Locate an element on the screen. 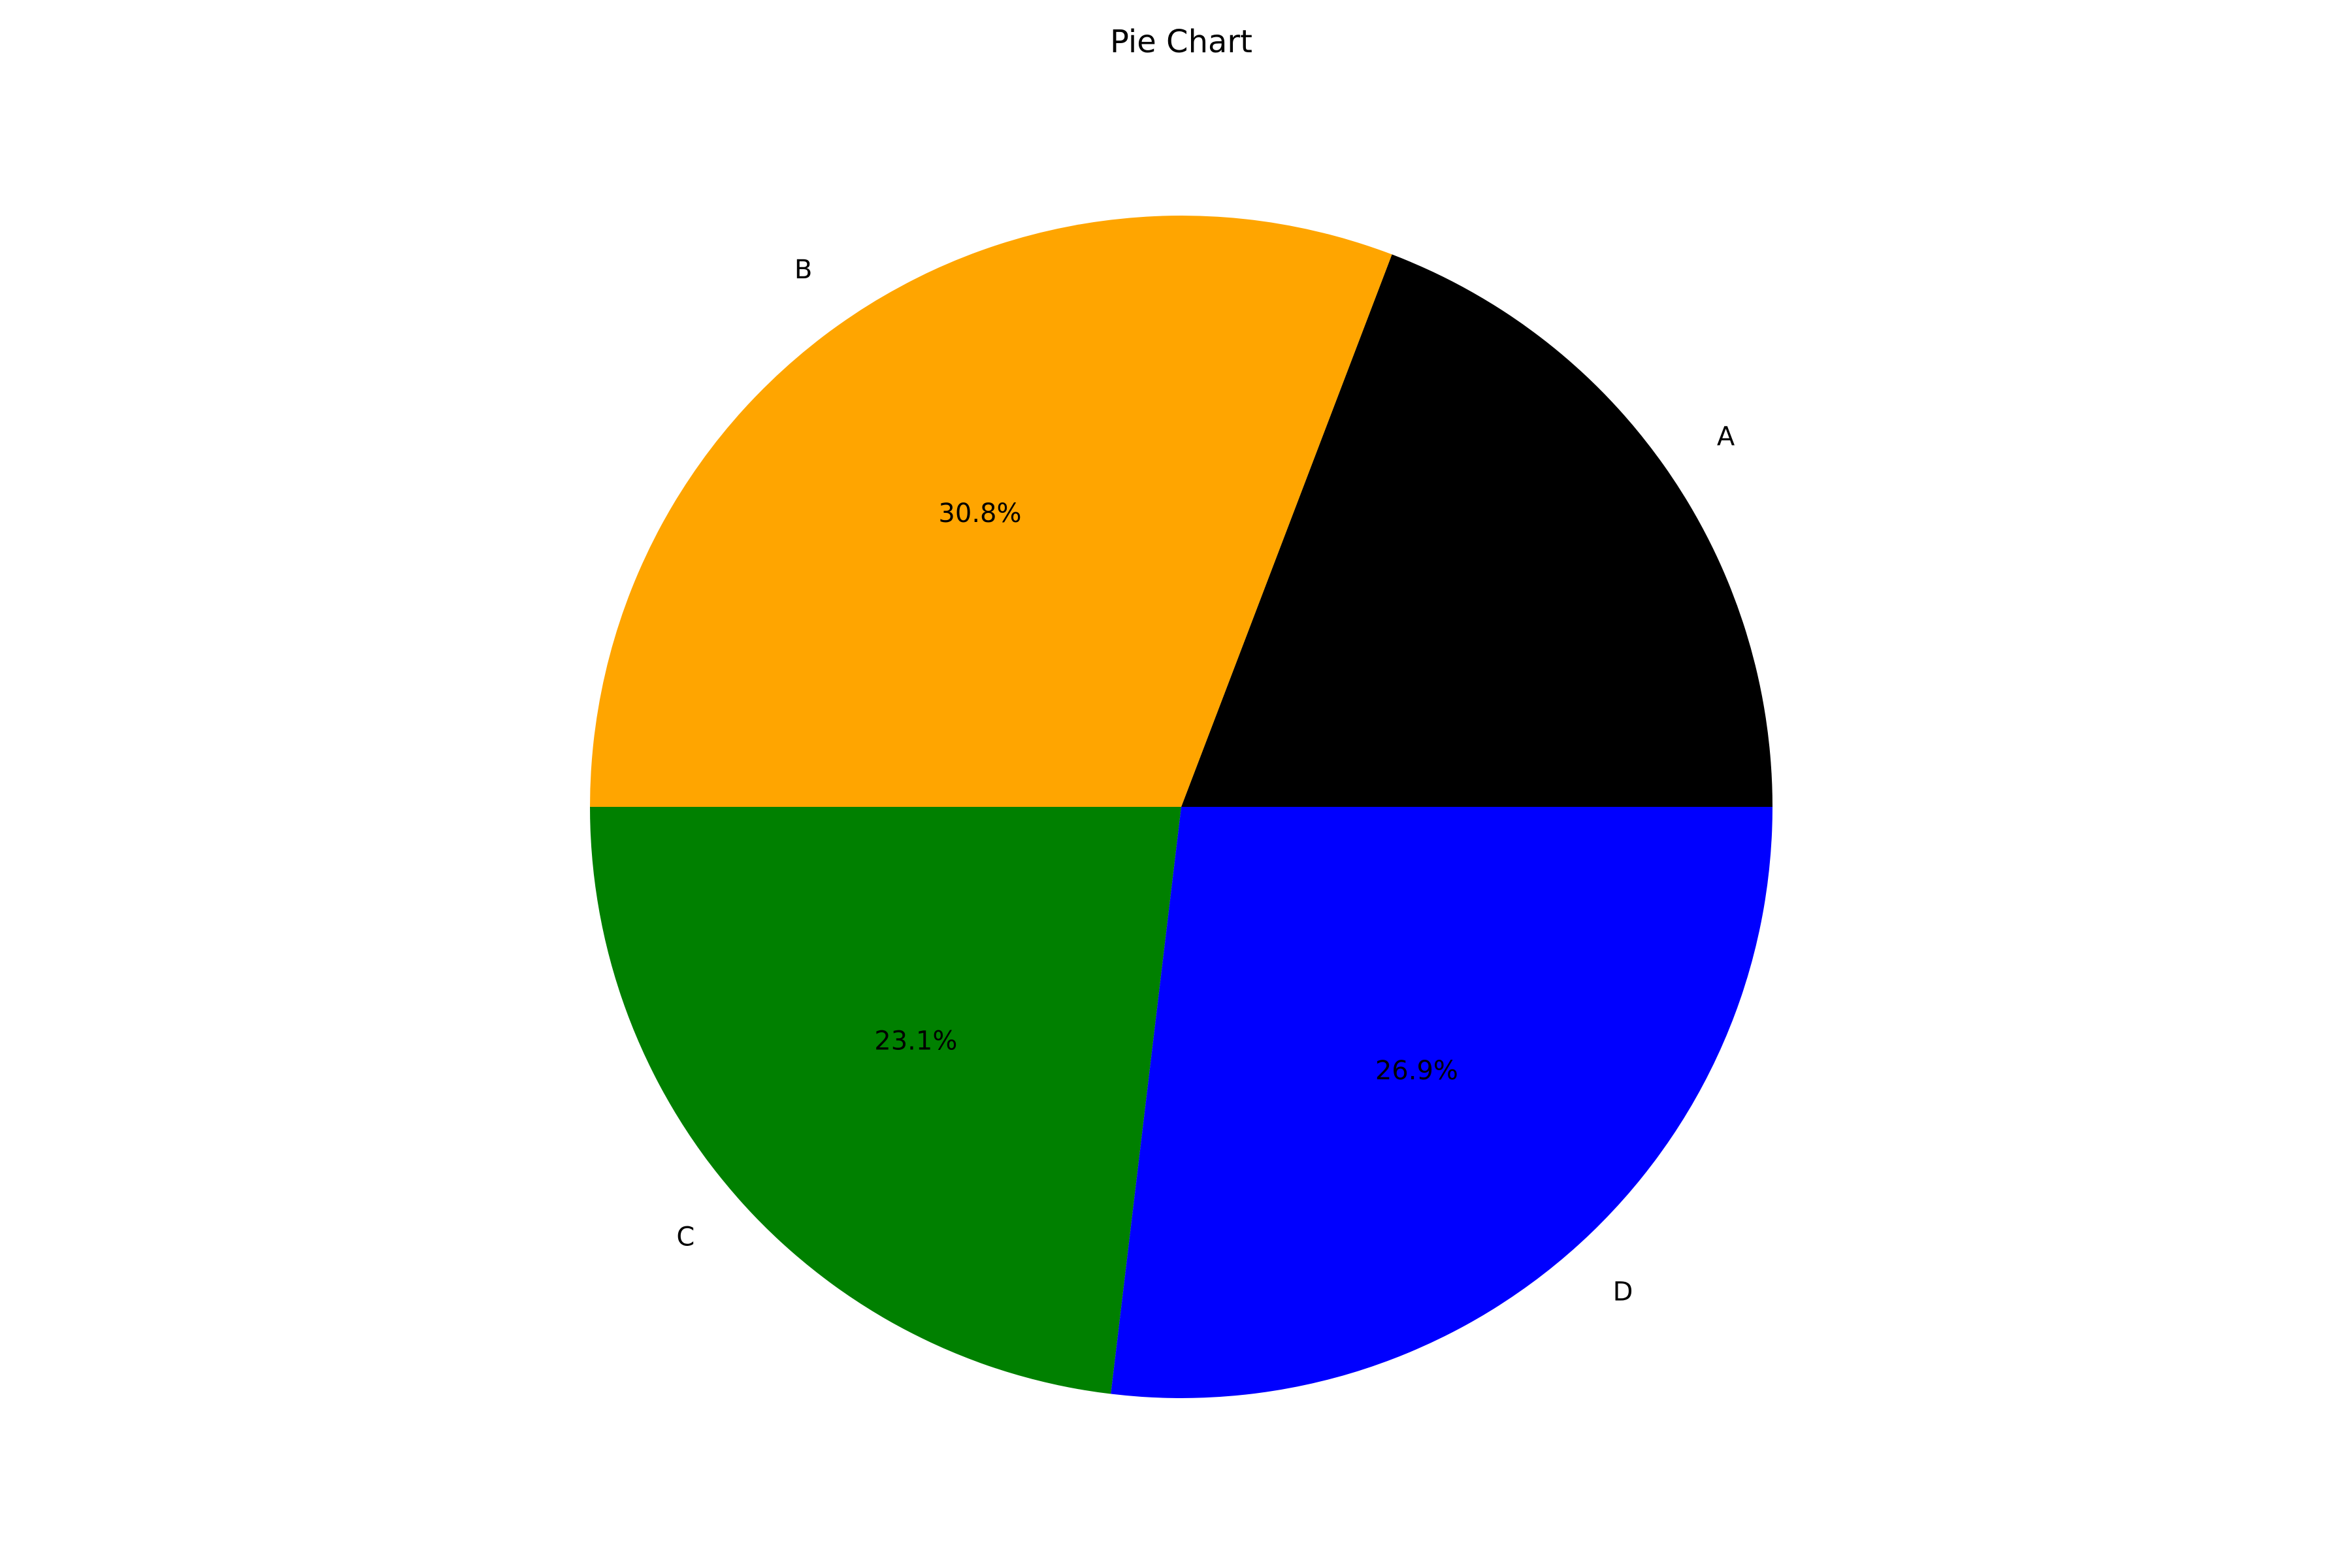 This screenshot has height=1568, width=2352. pie-slice-d is located at coordinates (1441, 1102).